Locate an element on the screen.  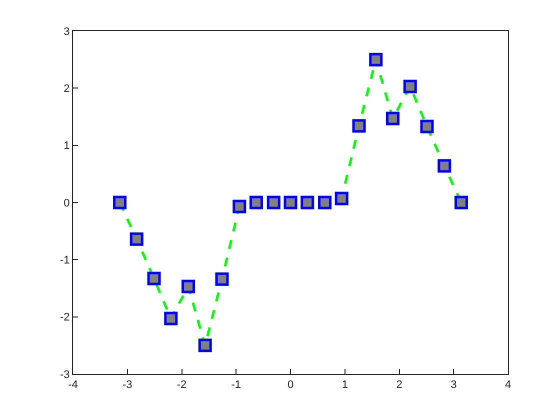
x-tick-label: -2 is located at coordinates (181, 385).